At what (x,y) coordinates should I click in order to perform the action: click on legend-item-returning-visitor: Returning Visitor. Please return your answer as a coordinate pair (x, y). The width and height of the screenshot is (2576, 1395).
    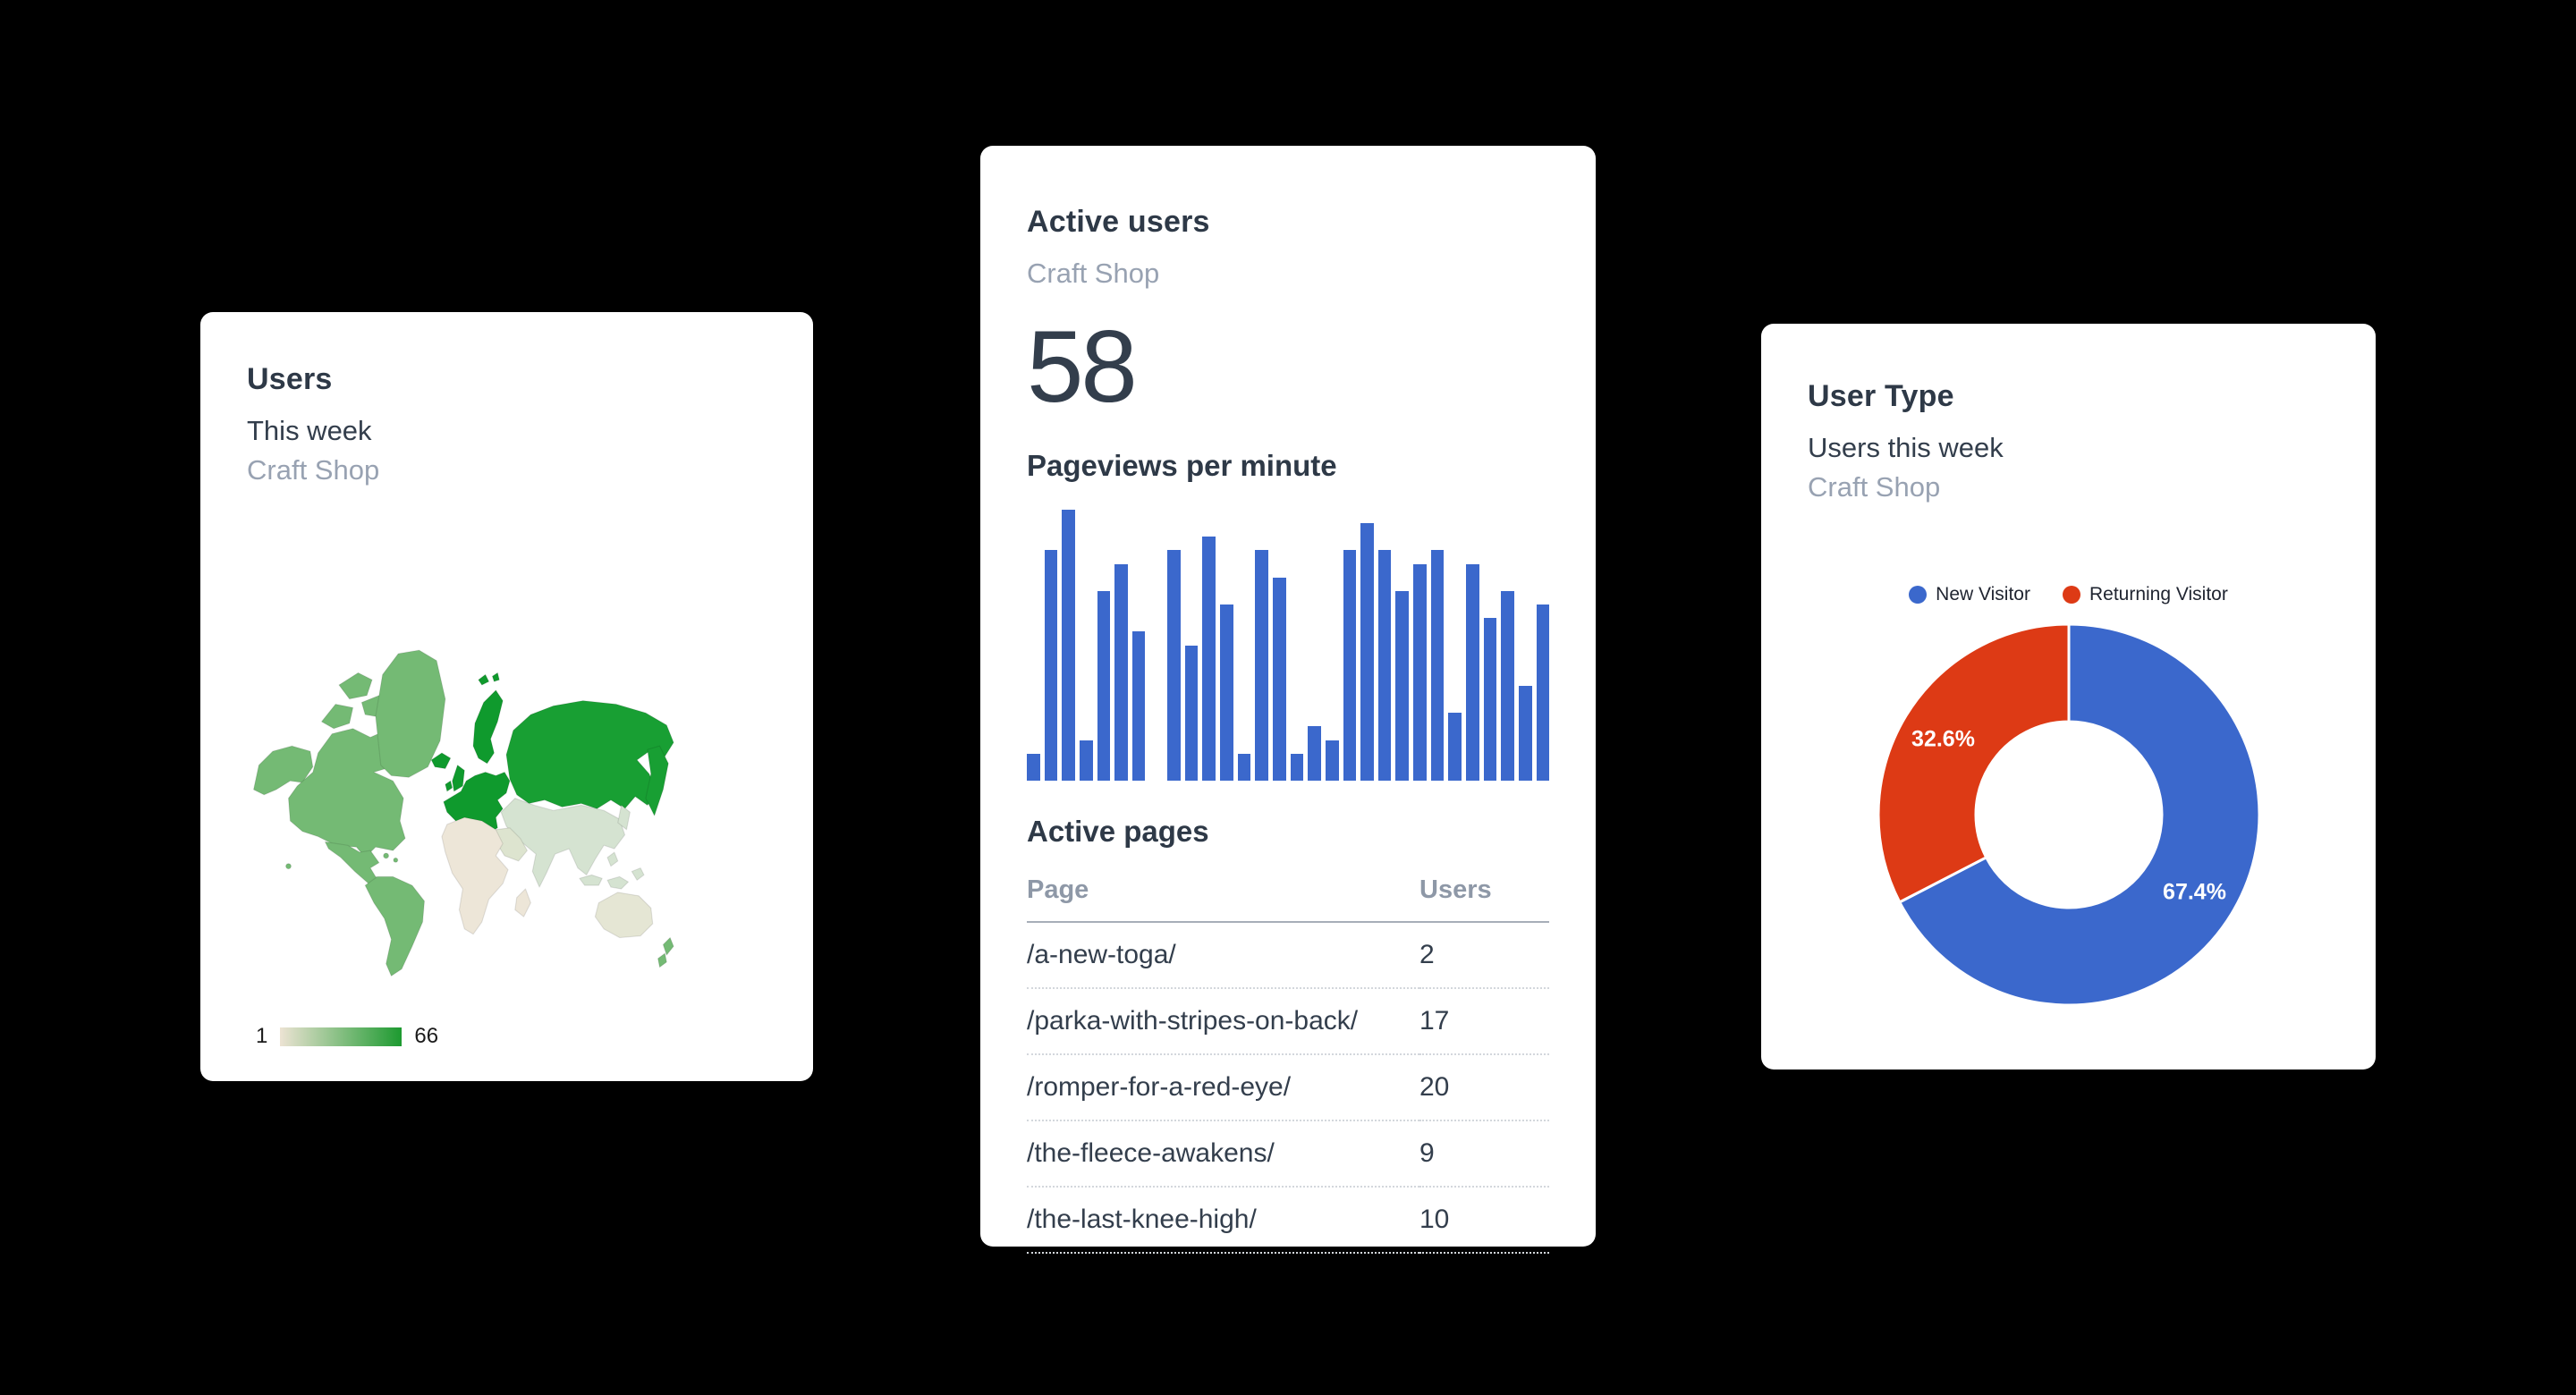
    Looking at the image, I should click on (2145, 594).